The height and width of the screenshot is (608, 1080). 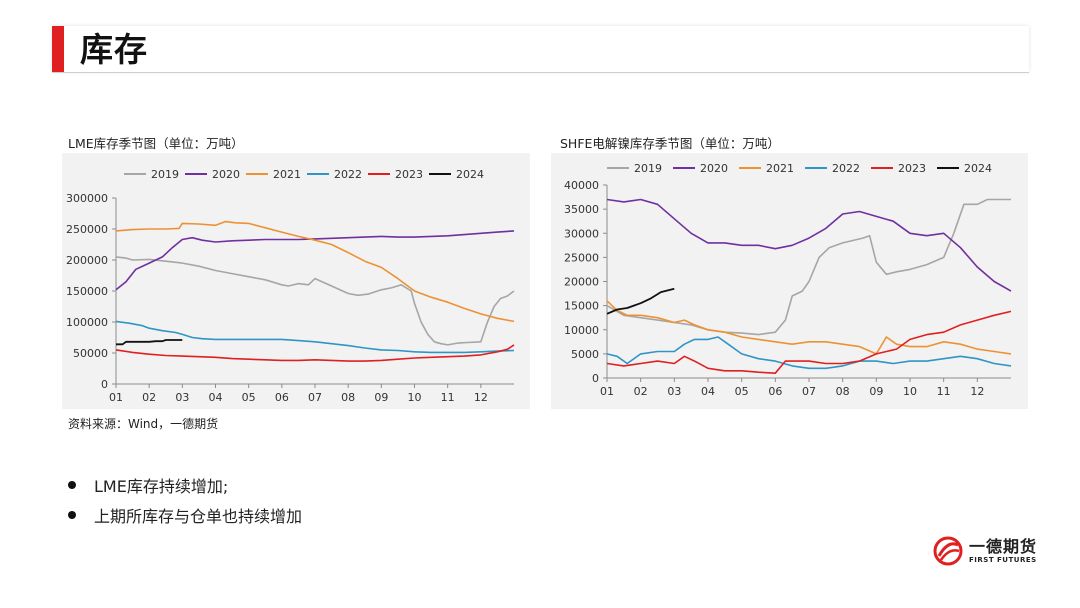 I want to click on y-tick-label: 50000, so click(x=90, y=353).